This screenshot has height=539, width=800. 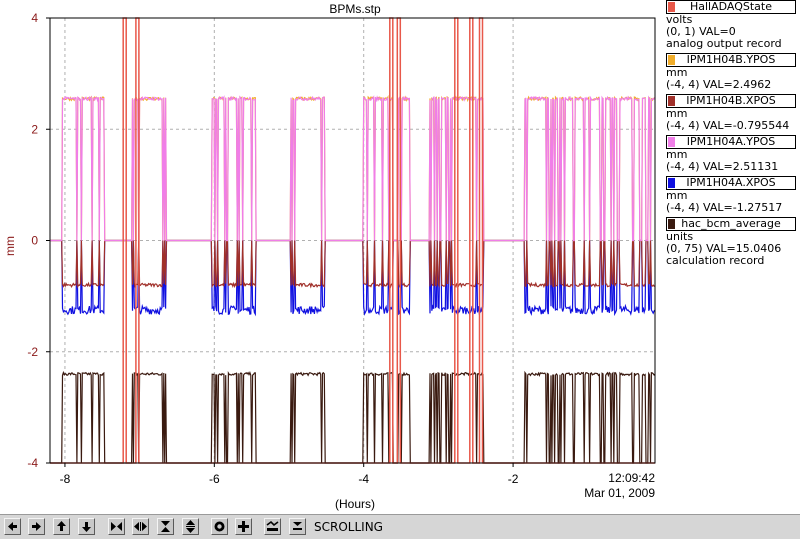 What do you see at coordinates (355, 9) in the screenshot?
I see `chart-title: BPMs.stp` at bounding box center [355, 9].